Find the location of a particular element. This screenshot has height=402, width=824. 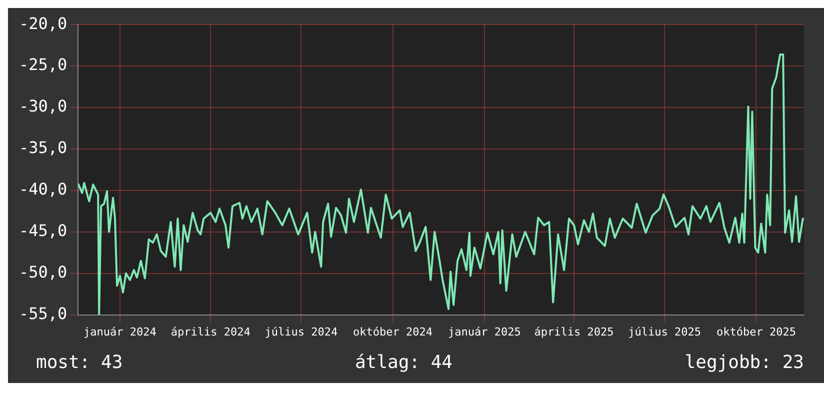

y-tick-label: -40,0 is located at coordinates (43, 189).